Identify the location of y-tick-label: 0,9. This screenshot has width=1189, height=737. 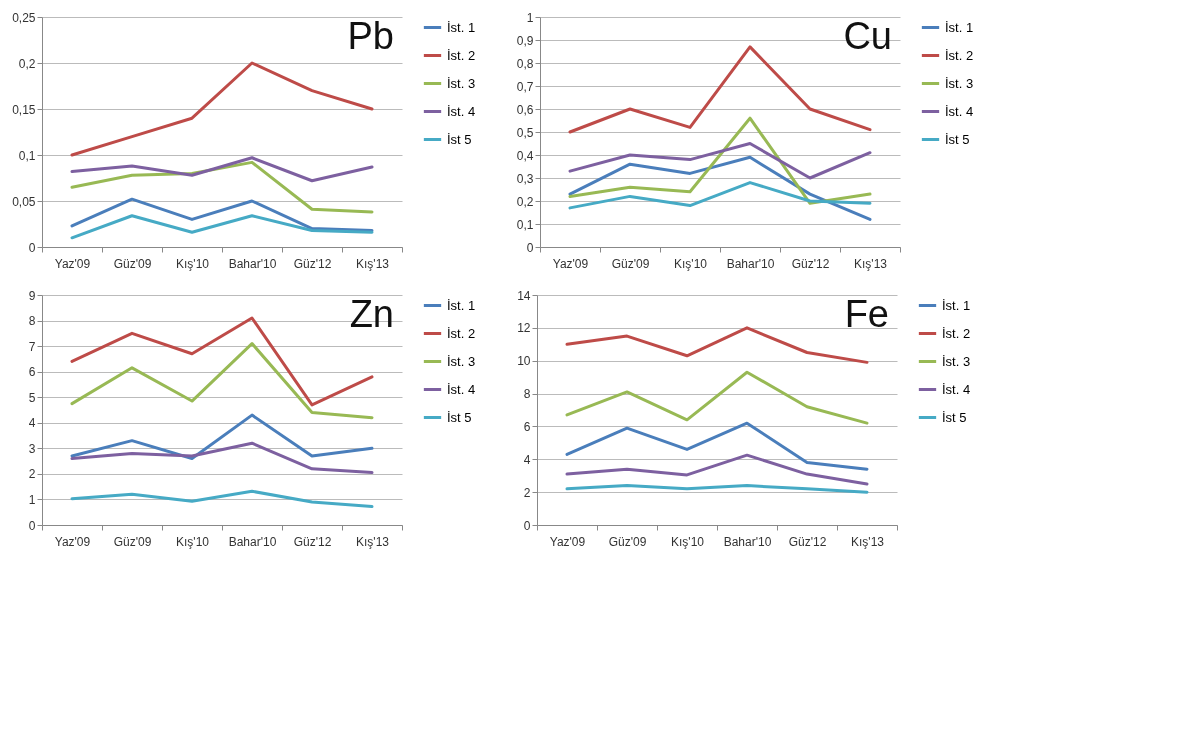
(525, 40).